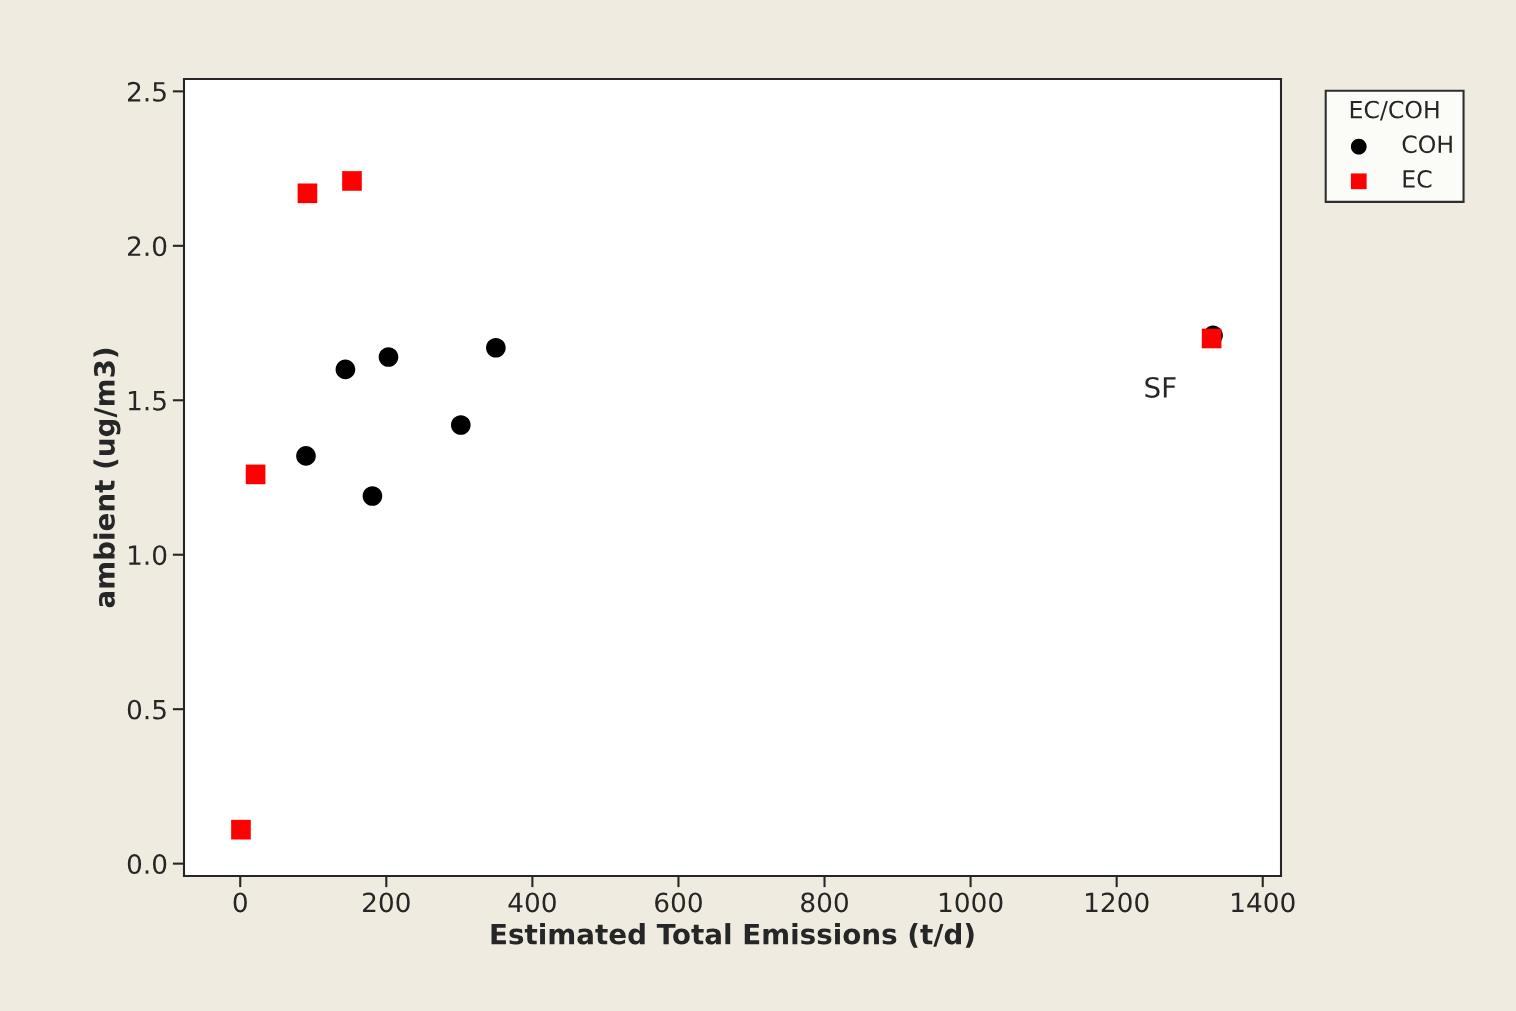 This screenshot has width=1516, height=1011. Describe the element at coordinates (824, 902) in the screenshot. I see `x-tick-label: 800` at that location.